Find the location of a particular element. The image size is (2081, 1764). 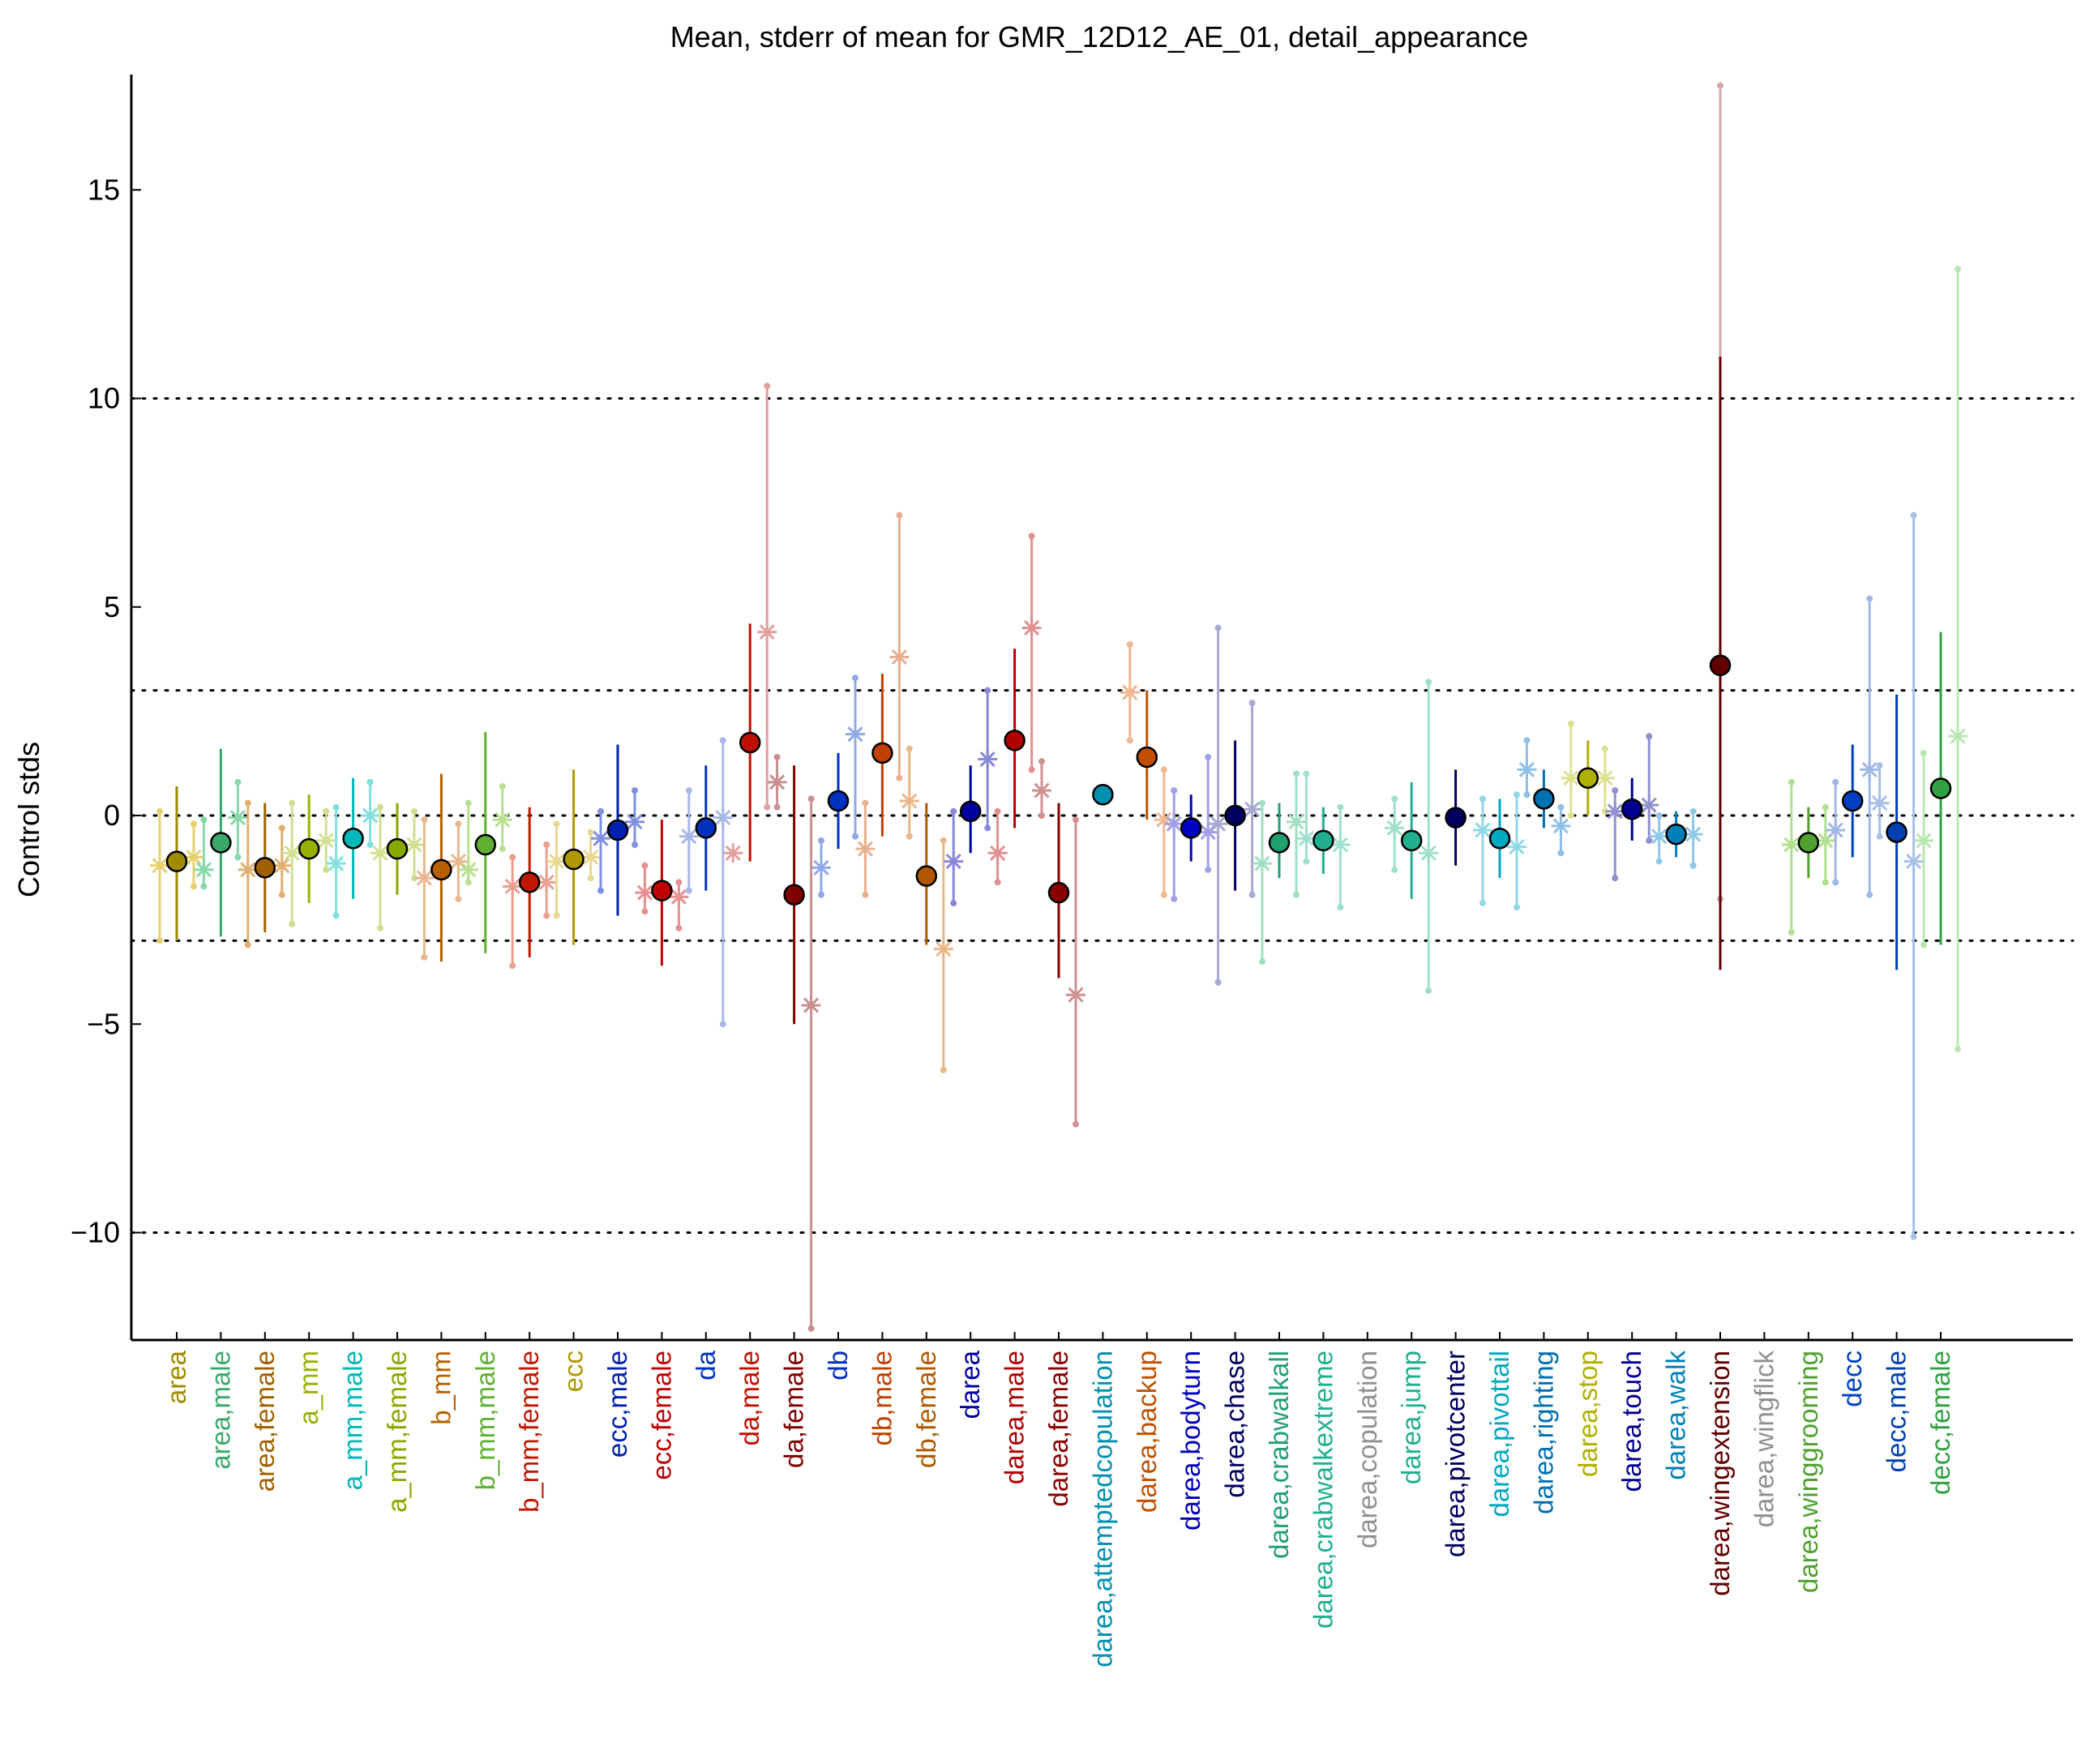

x-tick-label: darea,pivottail is located at coordinates (1499, 1434).